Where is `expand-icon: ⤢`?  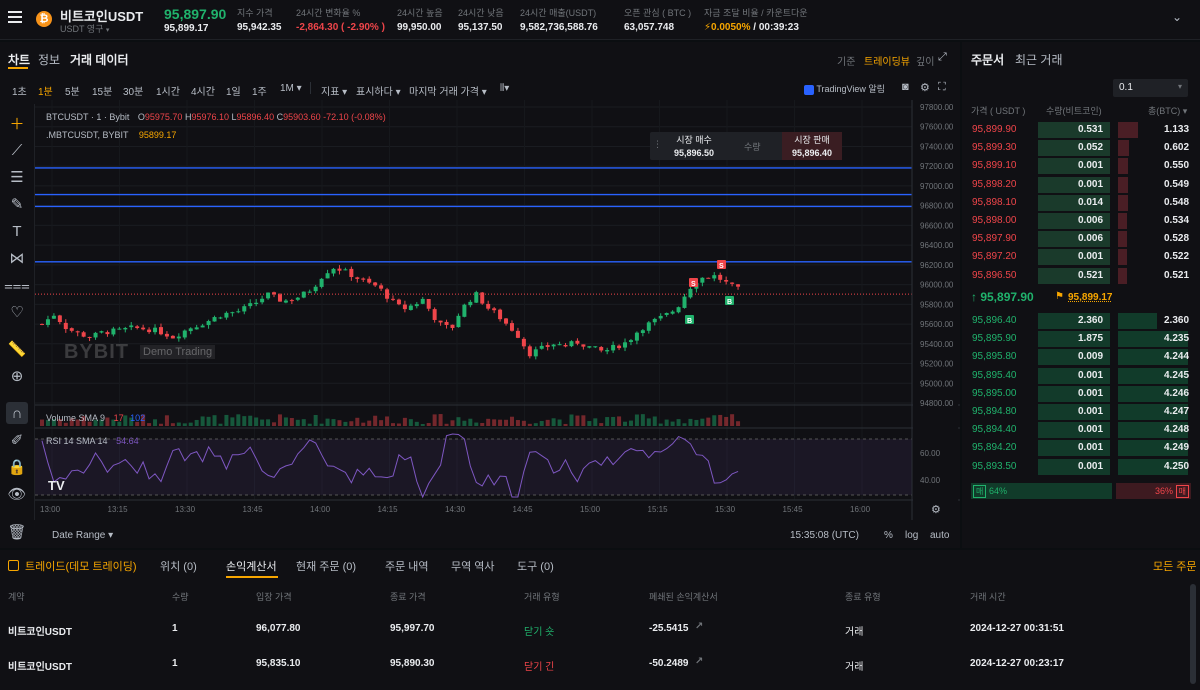 expand-icon: ⤢ is located at coordinates (942, 57).